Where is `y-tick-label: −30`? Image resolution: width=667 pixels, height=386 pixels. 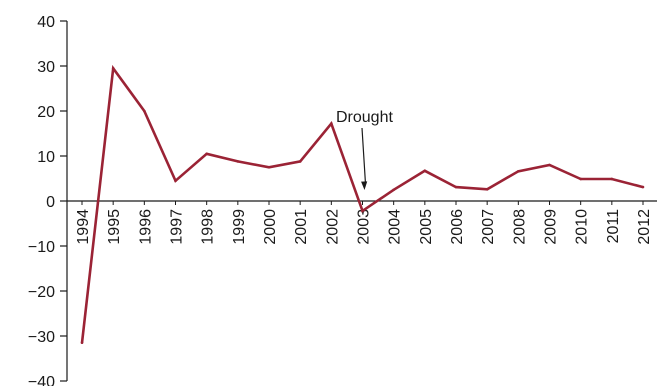
y-tick-label: −30 is located at coordinates (41, 337).